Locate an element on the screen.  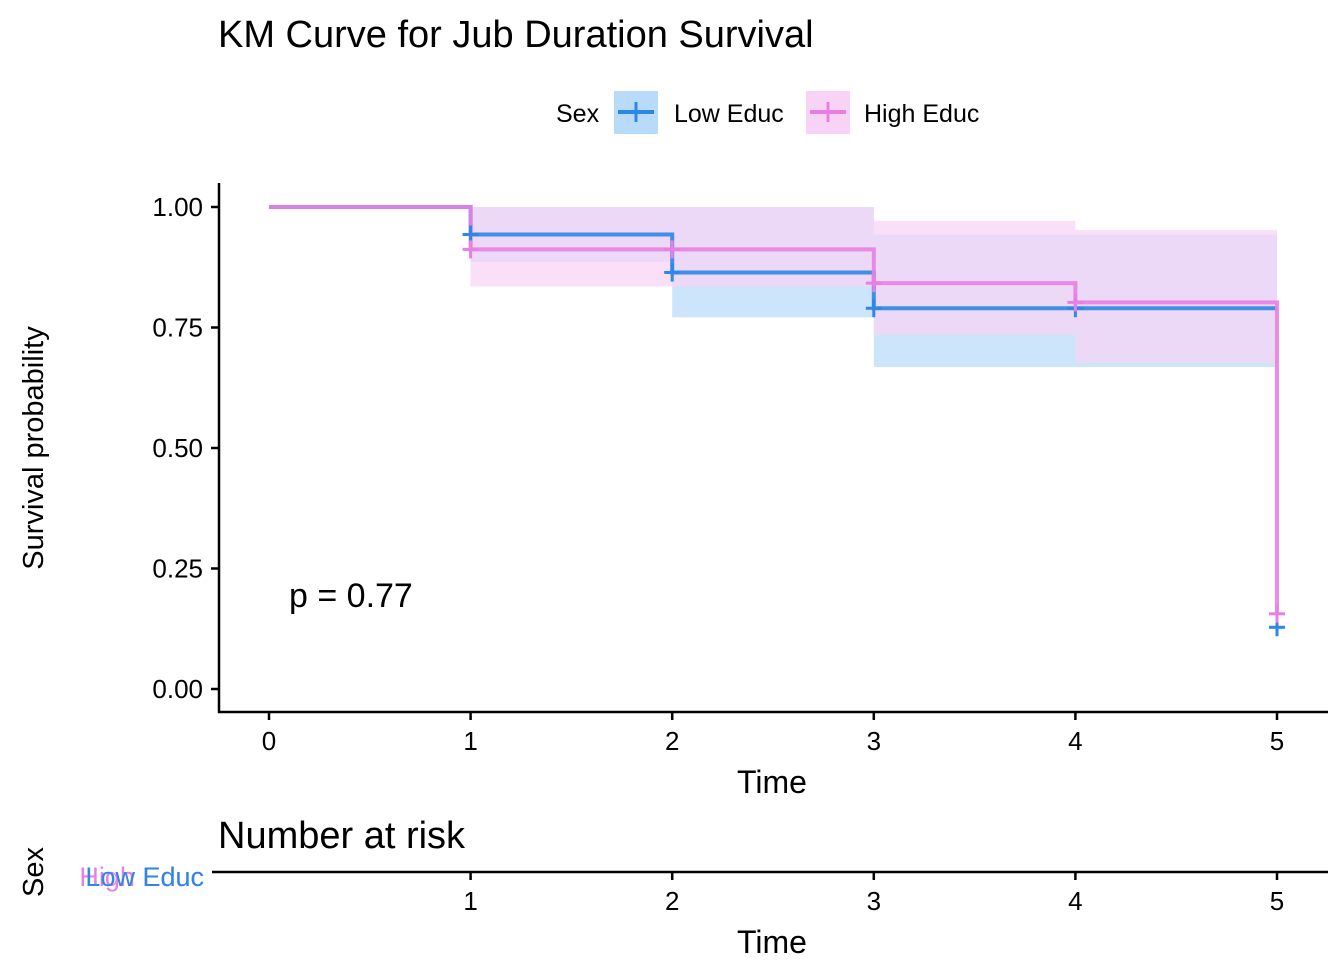
x-tick-label: 5 is located at coordinates (1277, 741).